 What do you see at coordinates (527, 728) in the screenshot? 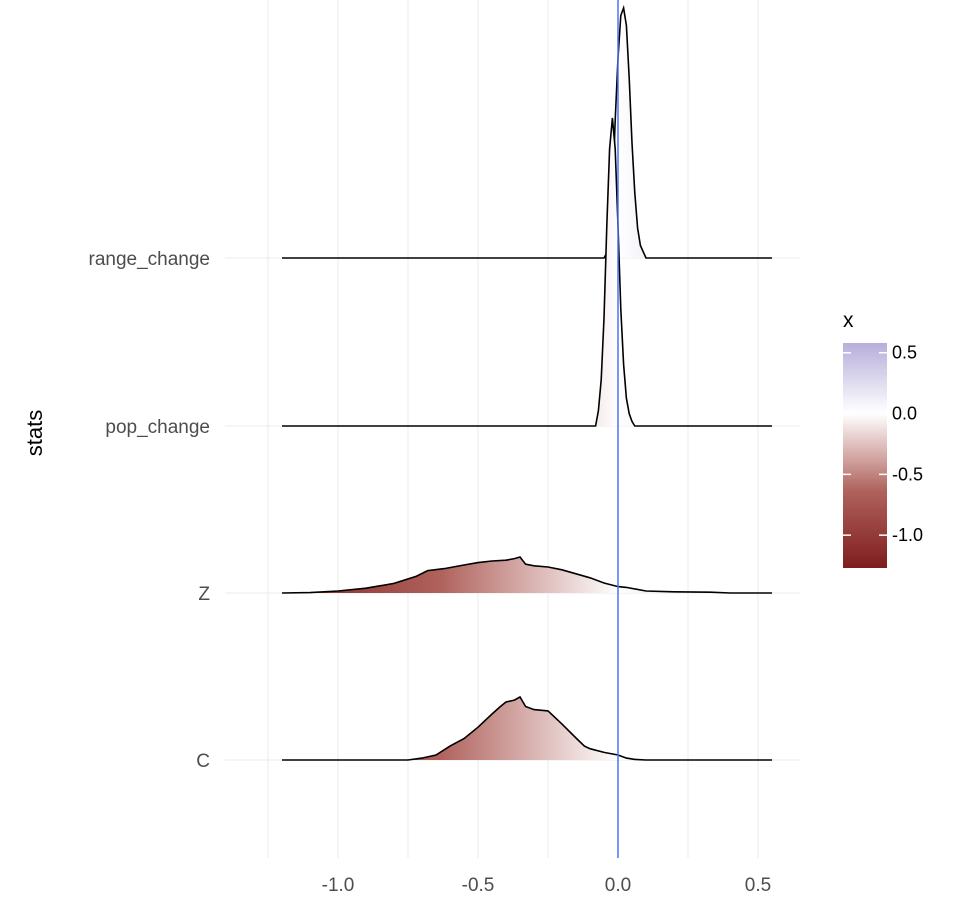
I see `ridge-fill-C` at bounding box center [527, 728].